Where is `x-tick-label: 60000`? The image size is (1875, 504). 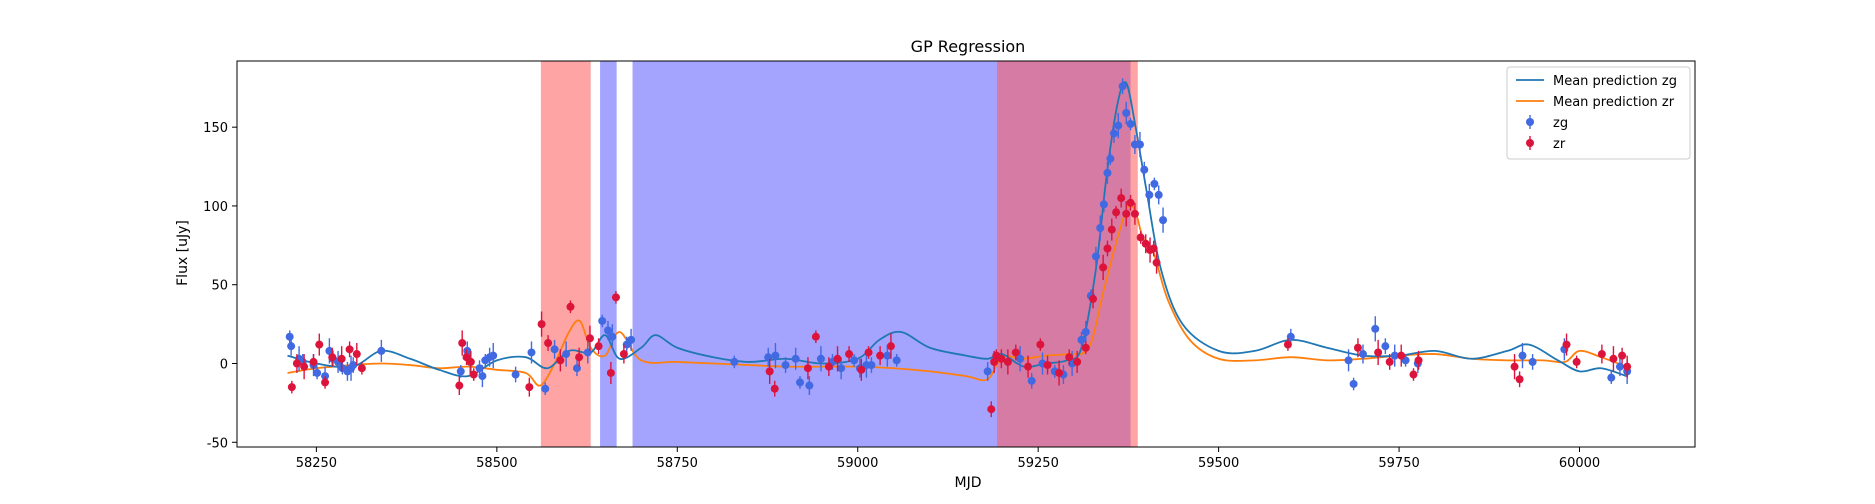
x-tick-label: 60000 is located at coordinates (1579, 463).